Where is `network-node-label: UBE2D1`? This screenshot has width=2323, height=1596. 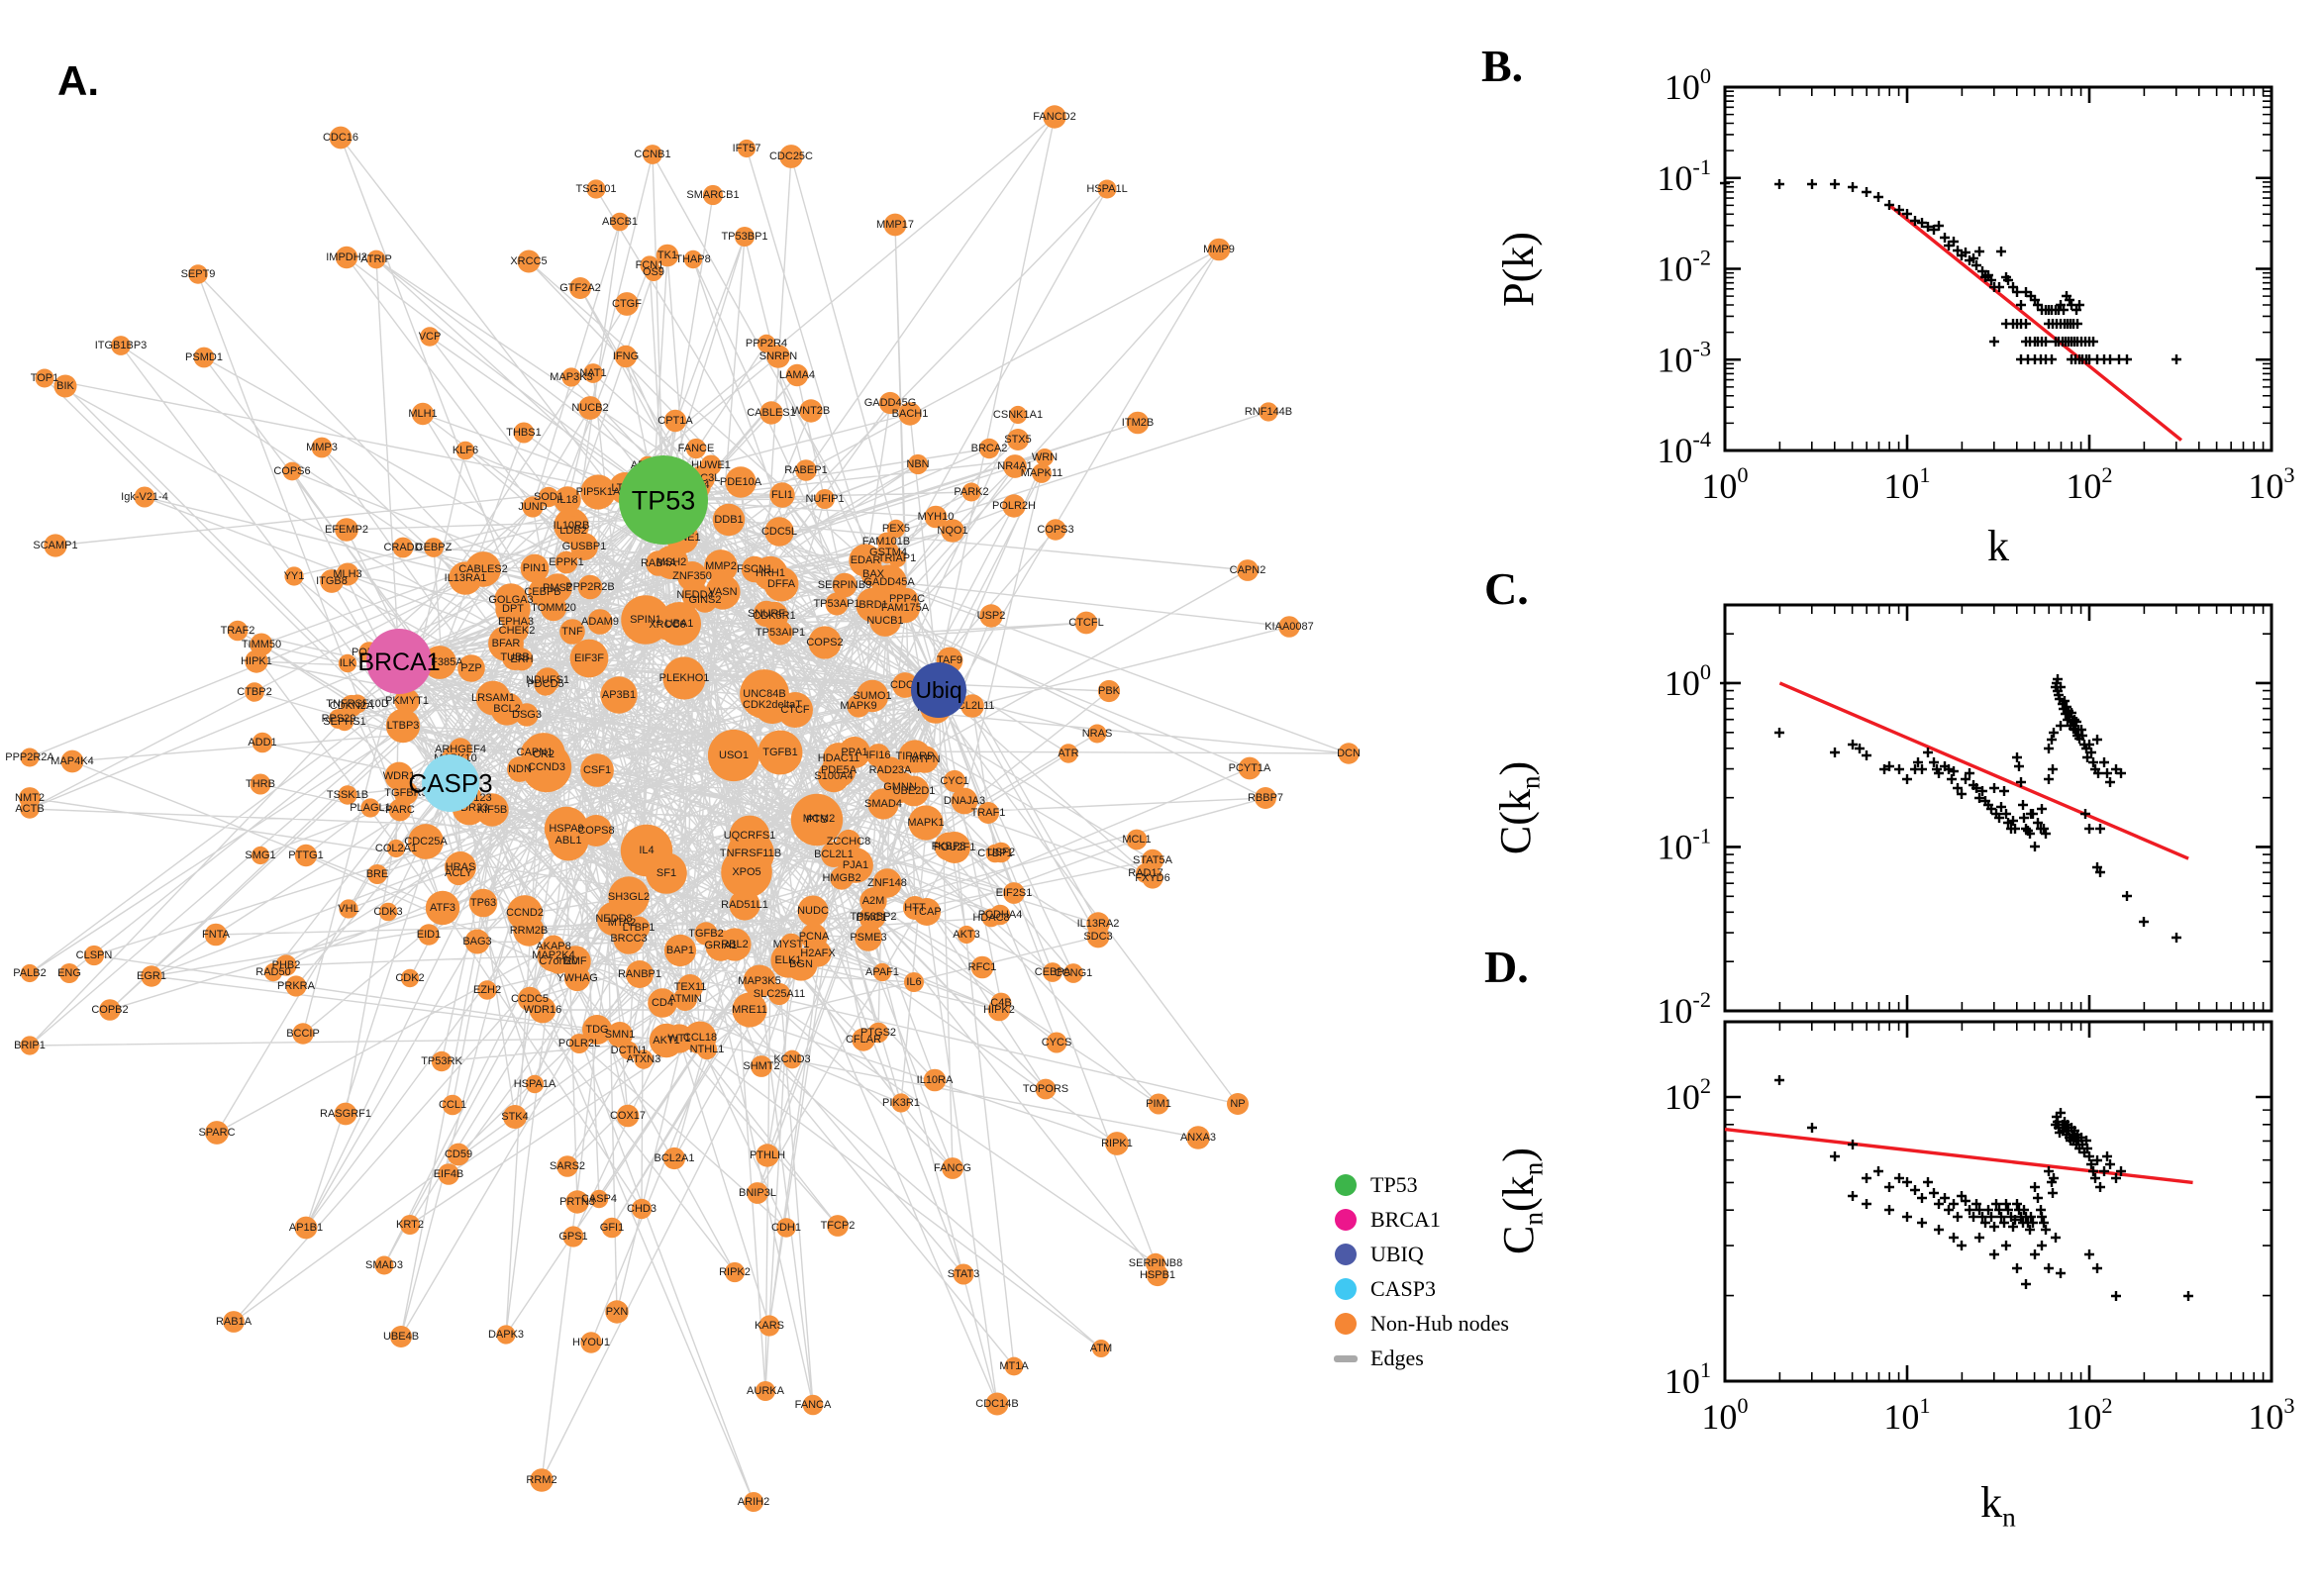 network-node-label: UBE2D1 is located at coordinates (915, 791).